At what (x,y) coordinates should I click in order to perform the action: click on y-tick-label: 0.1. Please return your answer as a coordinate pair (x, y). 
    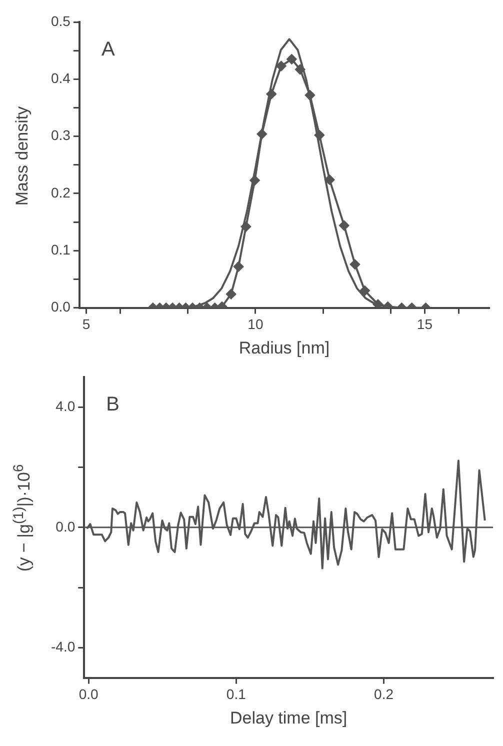
    Looking at the image, I should click on (60, 250).